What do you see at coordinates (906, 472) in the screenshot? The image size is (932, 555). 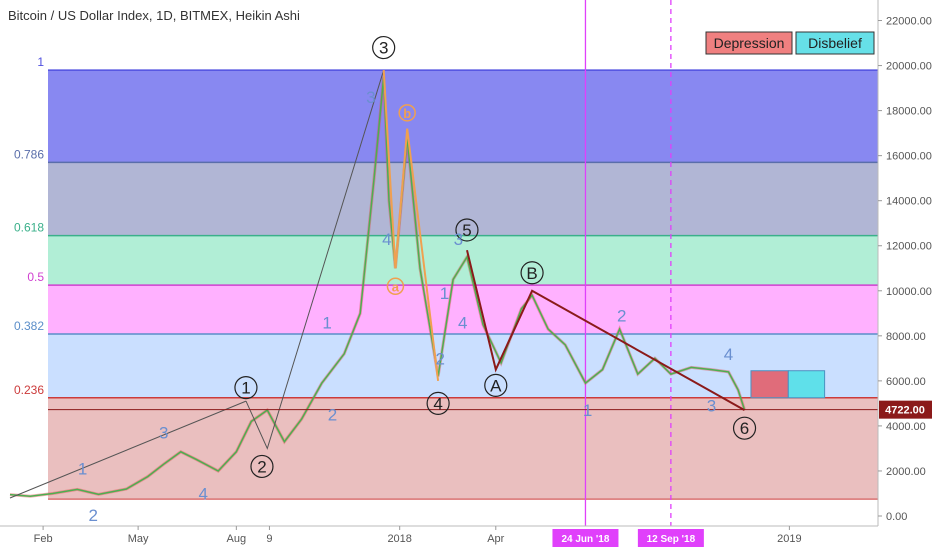 I see `y-tick-label: 2000.00` at bounding box center [906, 472].